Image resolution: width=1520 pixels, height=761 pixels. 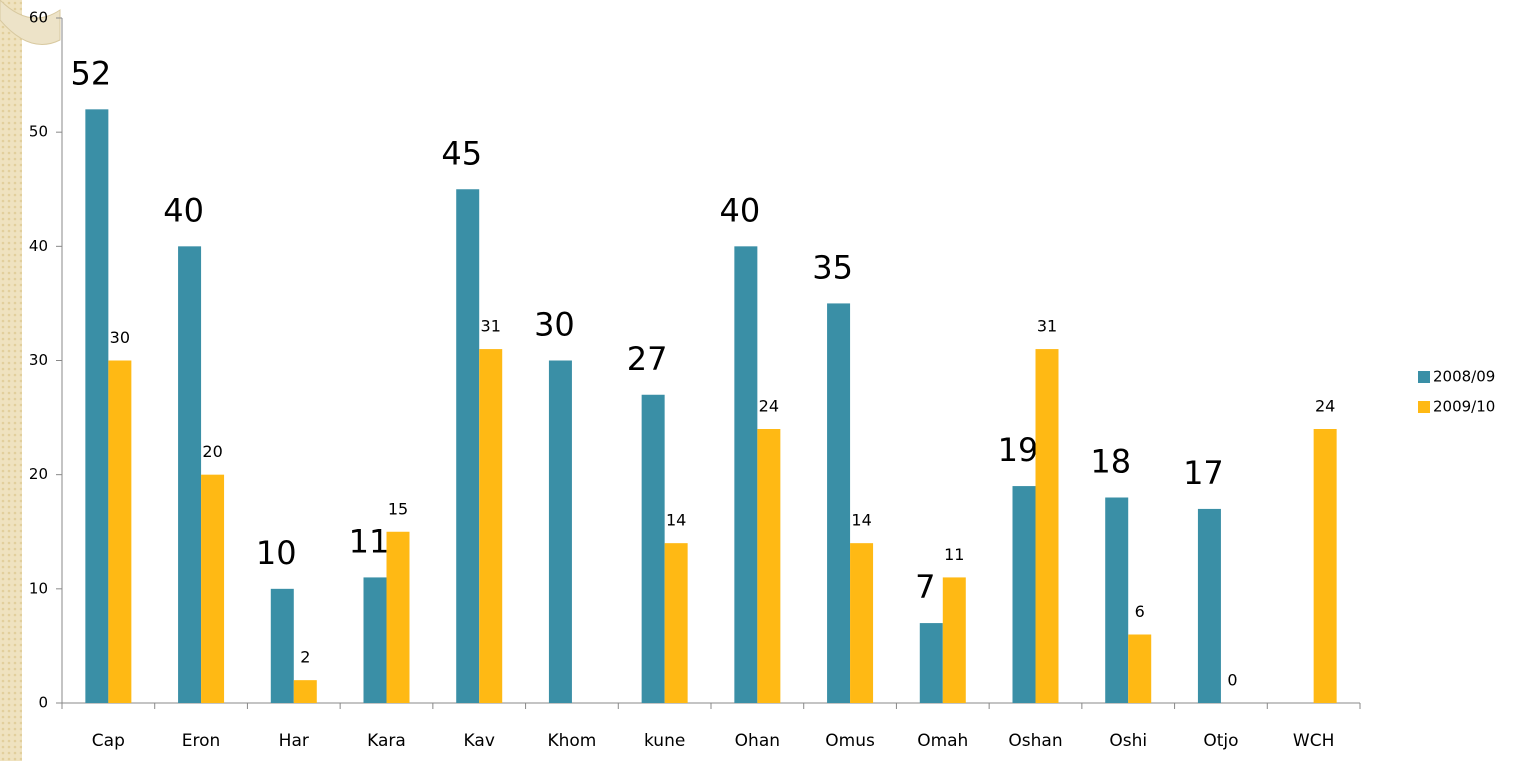 What do you see at coordinates (647, 359) in the screenshot?
I see `data-label: 27` at bounding box center [647, 359].